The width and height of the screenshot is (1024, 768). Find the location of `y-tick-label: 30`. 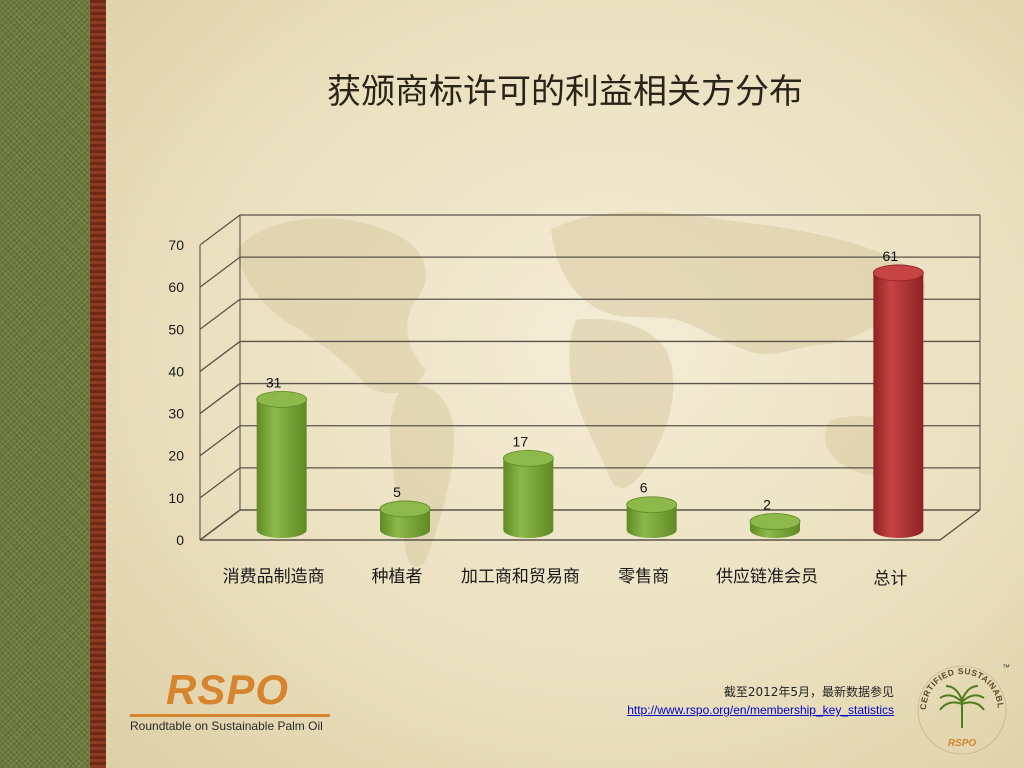

y-tick-label: 30 is located at coordinates (176, 414).